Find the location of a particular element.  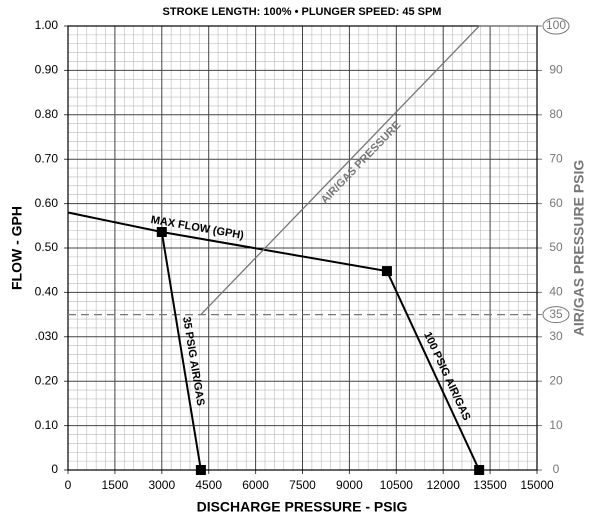

y-axis-label: FLOW - GPH is located at coordinates (17, 248).